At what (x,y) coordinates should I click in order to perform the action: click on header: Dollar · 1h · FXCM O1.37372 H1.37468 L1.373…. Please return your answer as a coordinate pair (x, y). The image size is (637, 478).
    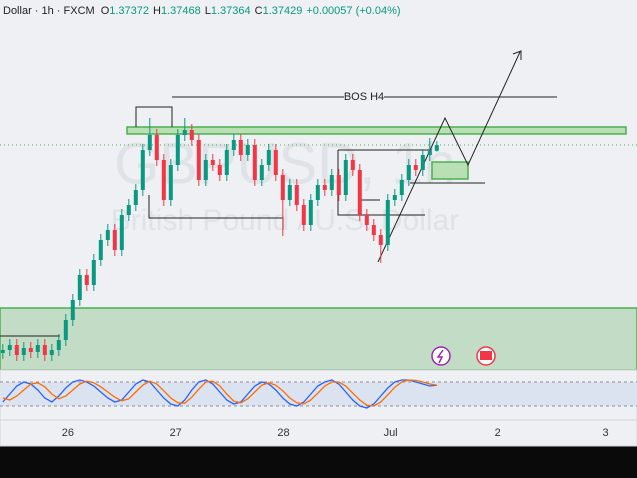
    Looking at the image, I should click on (202, 11).